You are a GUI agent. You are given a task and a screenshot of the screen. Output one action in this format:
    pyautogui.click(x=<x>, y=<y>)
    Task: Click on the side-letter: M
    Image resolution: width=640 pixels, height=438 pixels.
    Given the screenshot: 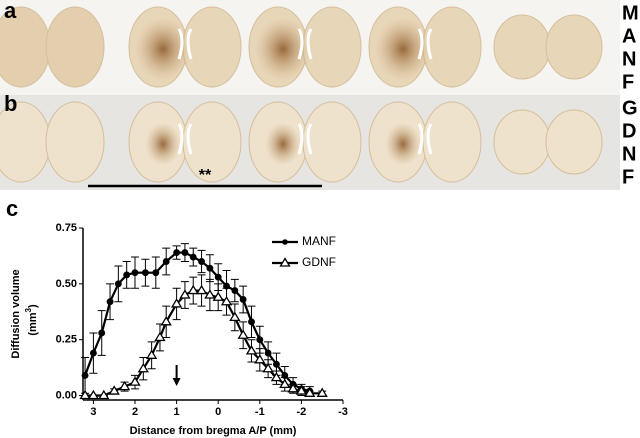 What is the action you would take?
    pyautogui.click(x=630, y=13)
    